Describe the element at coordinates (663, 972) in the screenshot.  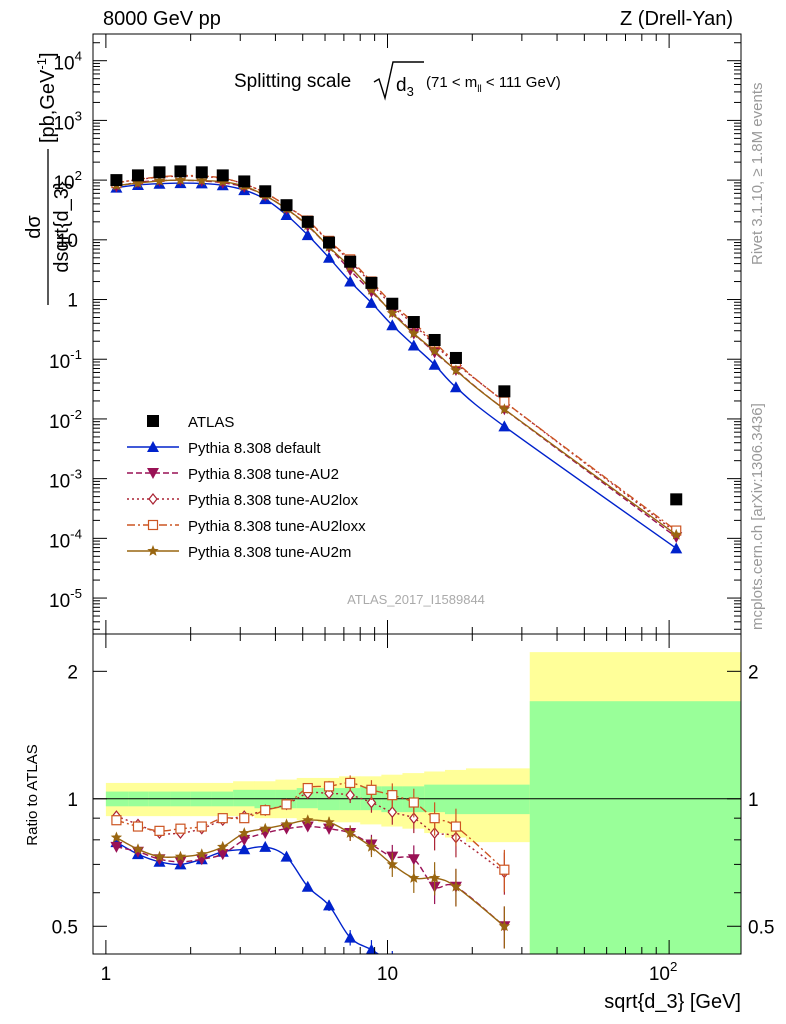
I see `x-tick-label: 102` at that location.